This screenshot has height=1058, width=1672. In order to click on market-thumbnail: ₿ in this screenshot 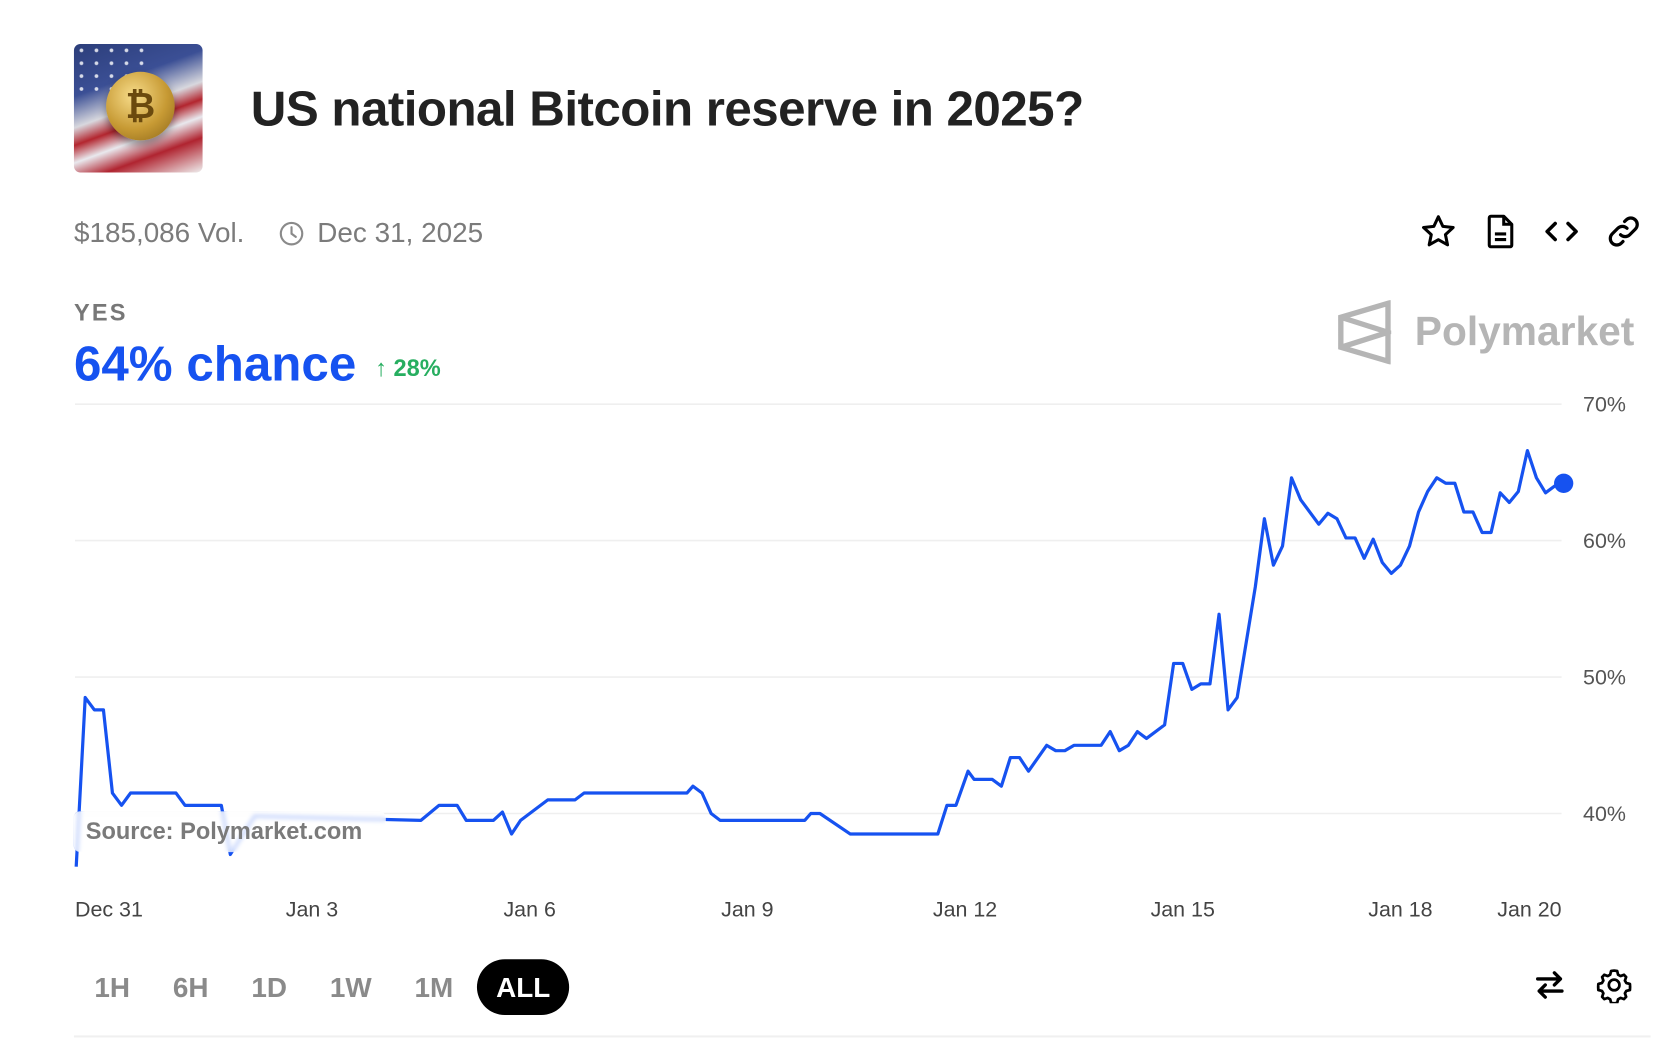, I will do `click(138, 108)`.